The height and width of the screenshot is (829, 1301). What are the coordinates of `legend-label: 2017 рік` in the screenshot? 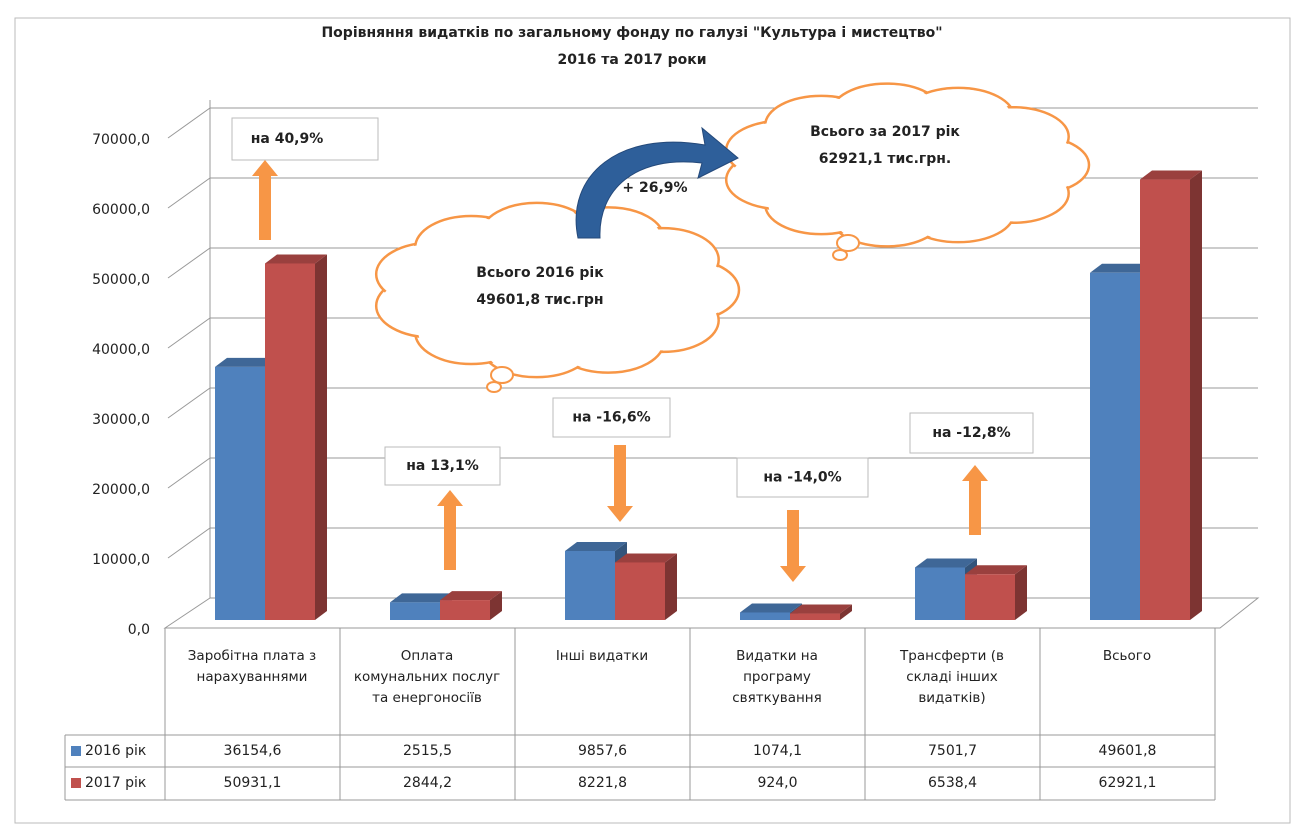 It's located at (115, 783).